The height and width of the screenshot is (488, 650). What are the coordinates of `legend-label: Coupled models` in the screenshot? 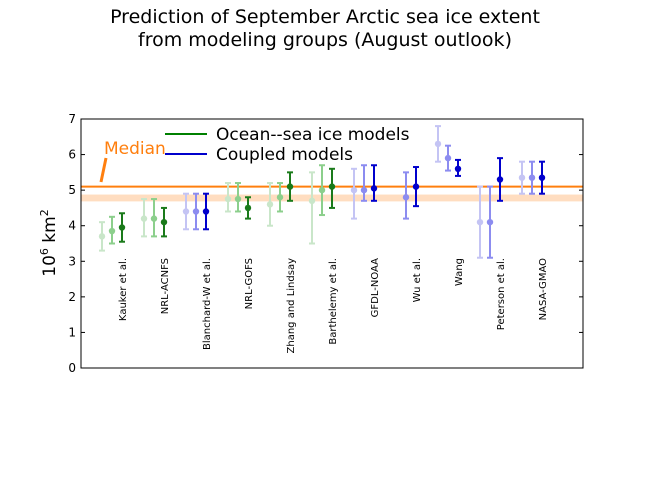 It's located at (284, 155).